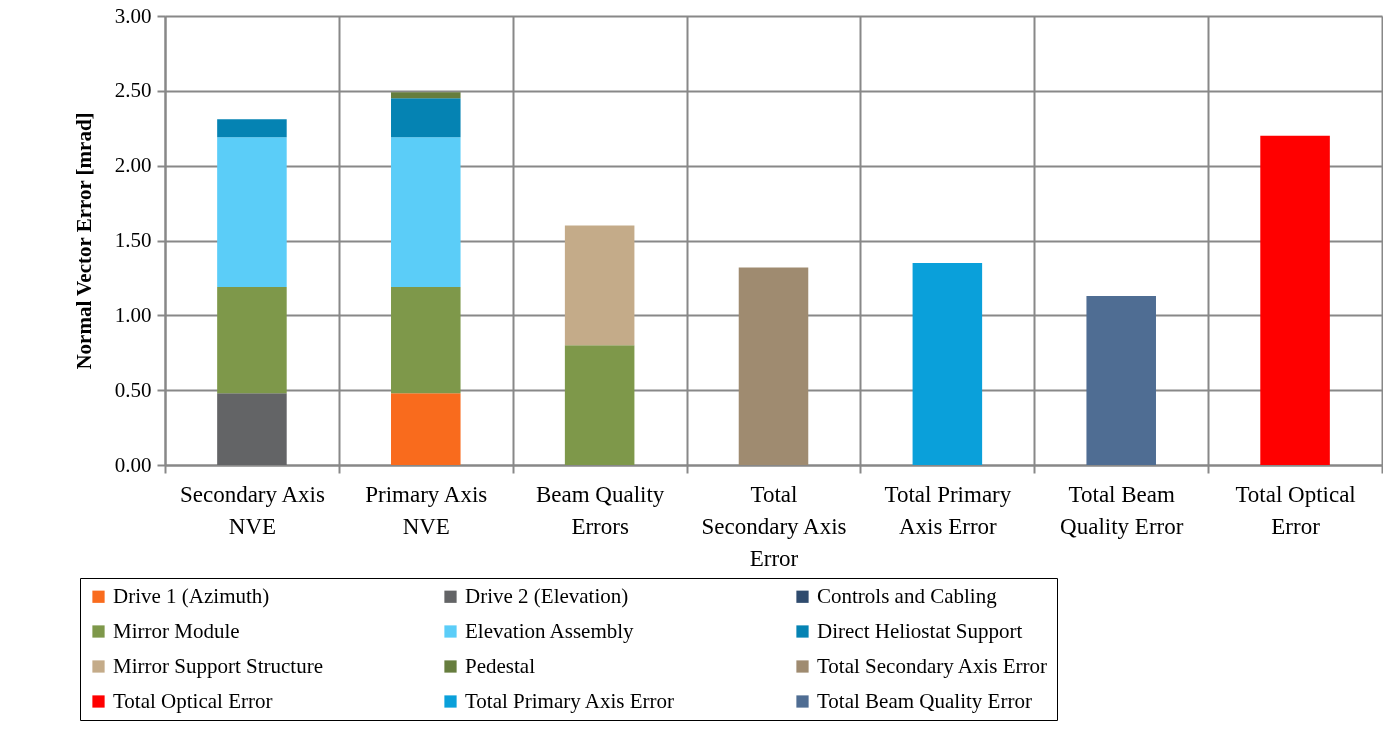 The height and width of the screenshot is (735, 1383). Describe the element at coordinates (426, 510) in the screenshot. I see `x-tick-label: Primary Axis NVE` at that location.